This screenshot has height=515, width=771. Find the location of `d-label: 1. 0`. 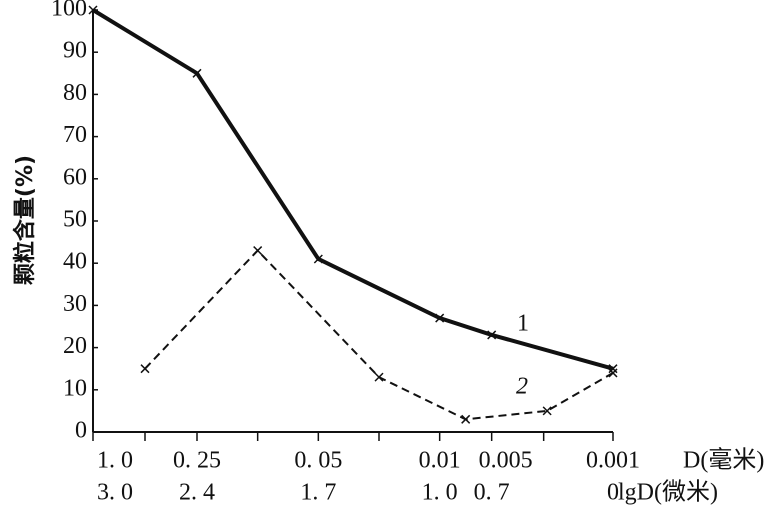

d-label: 1. 0 is located at coordinates (115, 461).